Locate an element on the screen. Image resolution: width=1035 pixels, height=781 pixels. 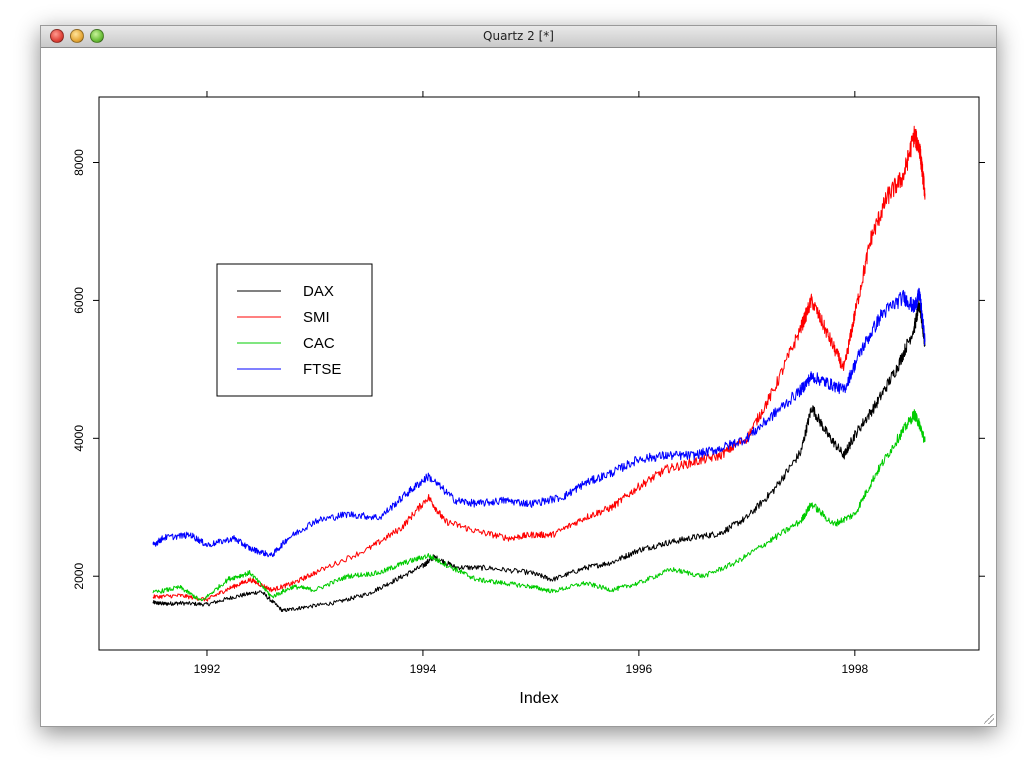
y-tick-label: 4000 is located at coordinates (79, 438).